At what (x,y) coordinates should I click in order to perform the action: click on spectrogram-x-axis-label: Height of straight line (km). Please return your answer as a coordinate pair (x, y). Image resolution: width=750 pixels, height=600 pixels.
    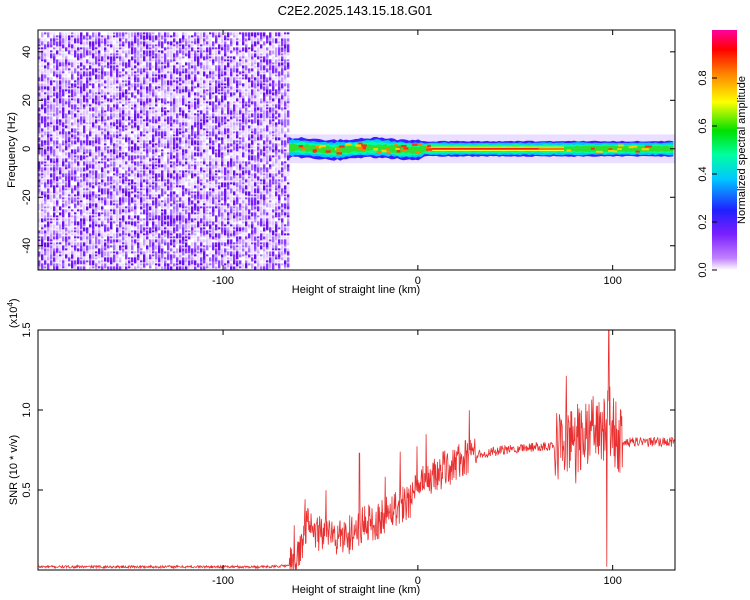
    Looking at the image, I should click on (356, 290).